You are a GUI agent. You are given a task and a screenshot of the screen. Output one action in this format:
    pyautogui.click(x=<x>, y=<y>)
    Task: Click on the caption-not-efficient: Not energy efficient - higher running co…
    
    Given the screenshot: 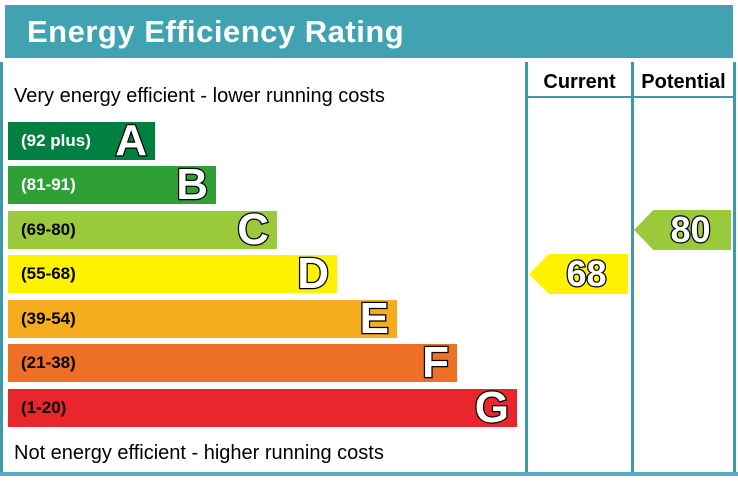 What is the action you would take?
    pyautogui.click(x=199, y=453)
    